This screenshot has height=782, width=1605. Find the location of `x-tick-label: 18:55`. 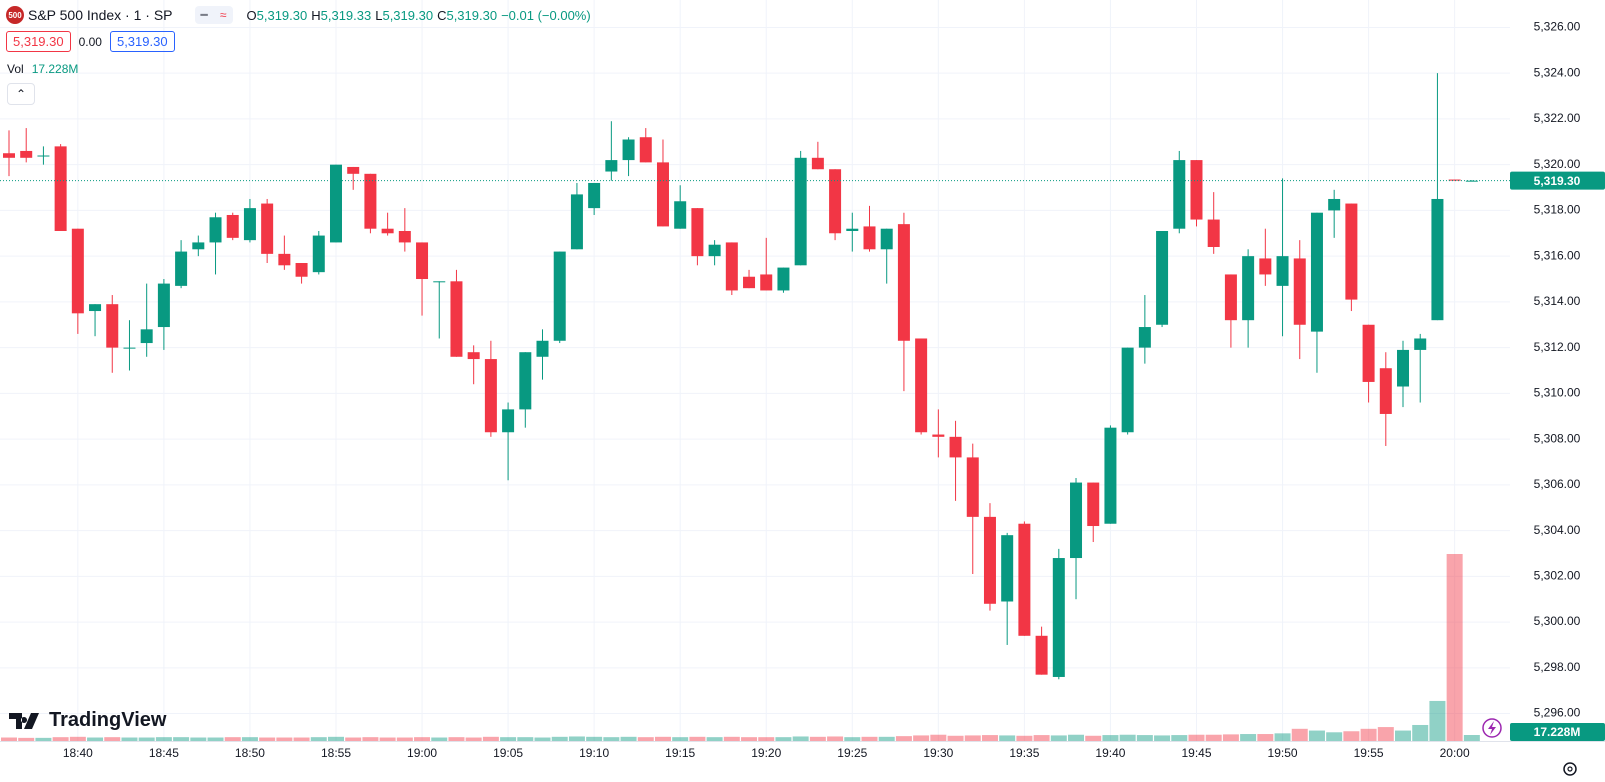

x-tick-label: 18:55 is located at coordinates (336, 753).